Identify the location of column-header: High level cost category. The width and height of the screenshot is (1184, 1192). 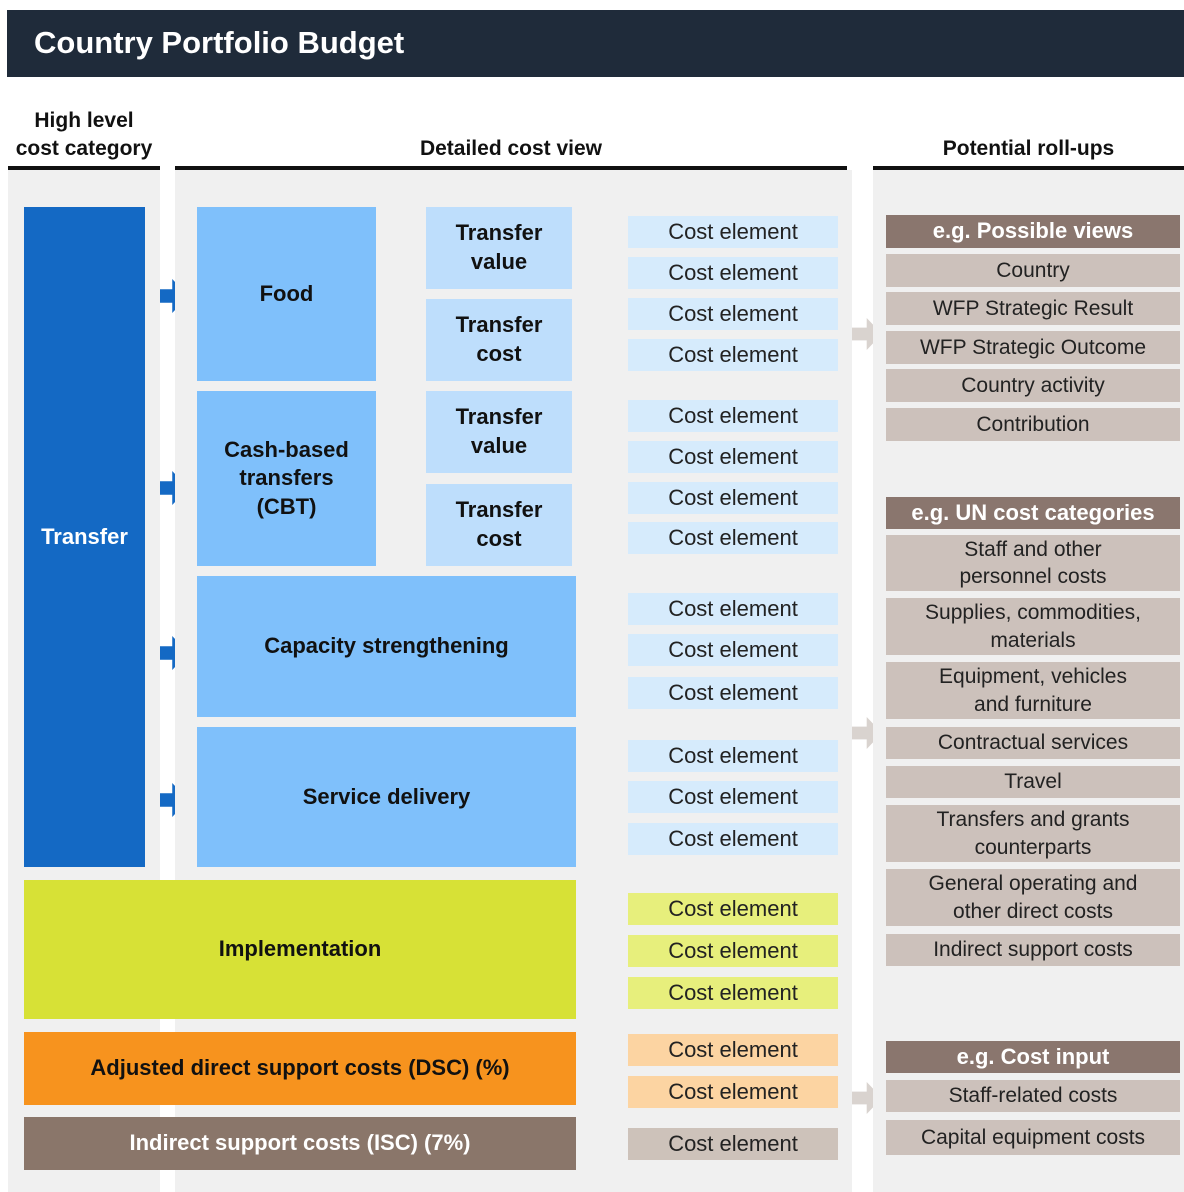
(84, 130).